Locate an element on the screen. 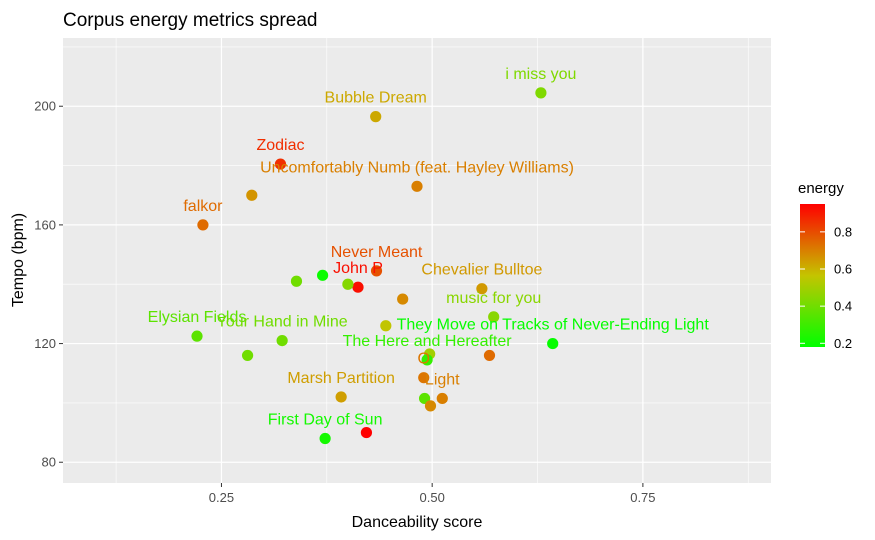  x-axis: 0.25 0.50 0.75 is located at coordinates (432, 494).